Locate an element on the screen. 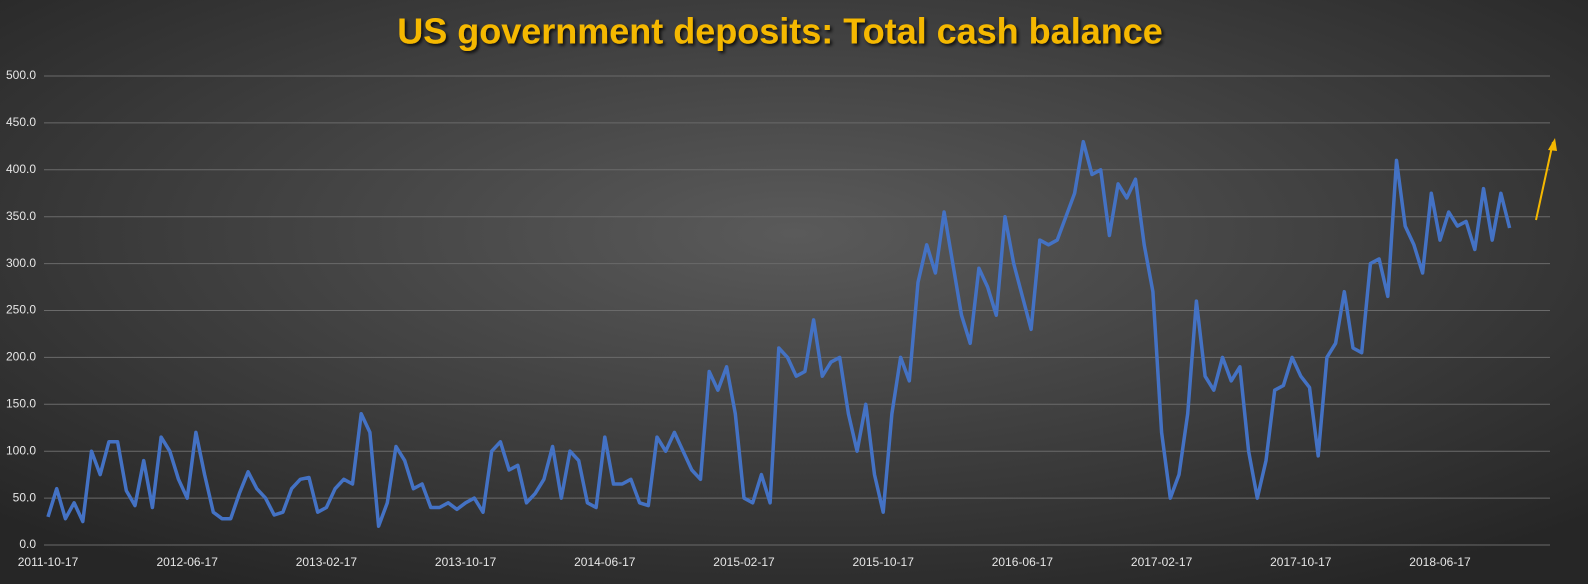  x-tick-label: 2015-02-17 is located at coordinates (744, 562).